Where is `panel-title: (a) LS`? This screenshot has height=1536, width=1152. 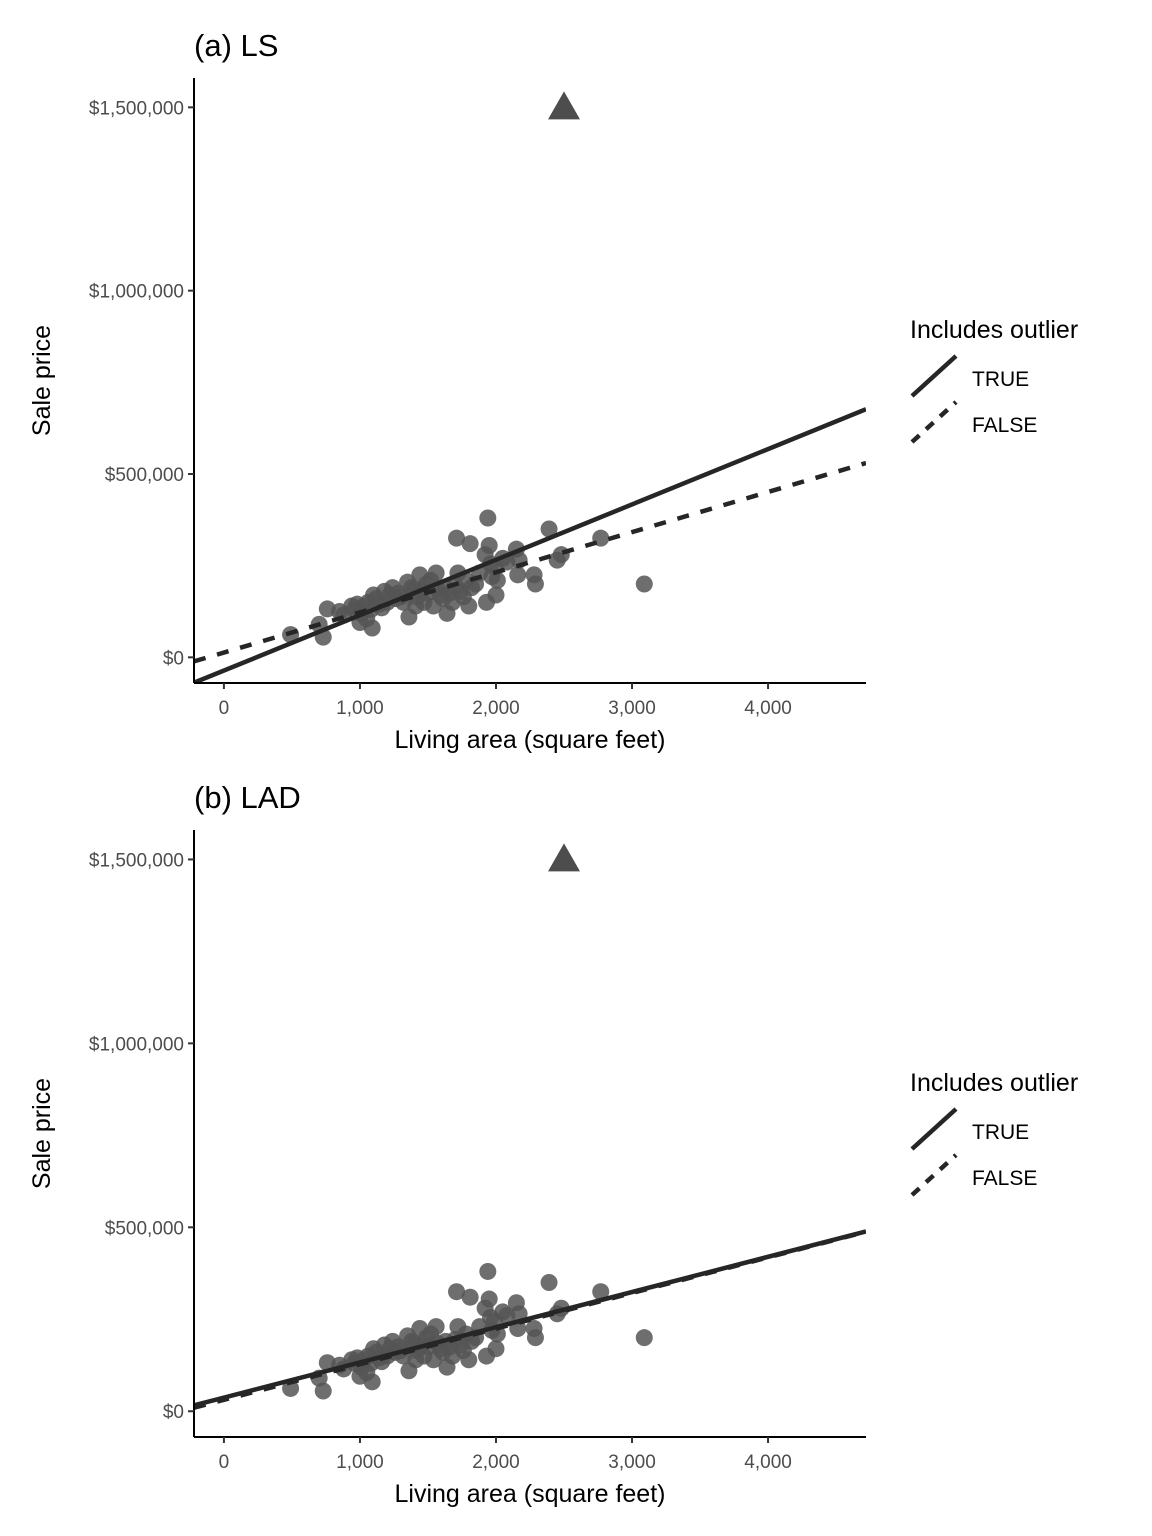
panel-title: (a) LS is located at coordinates (236, 45).